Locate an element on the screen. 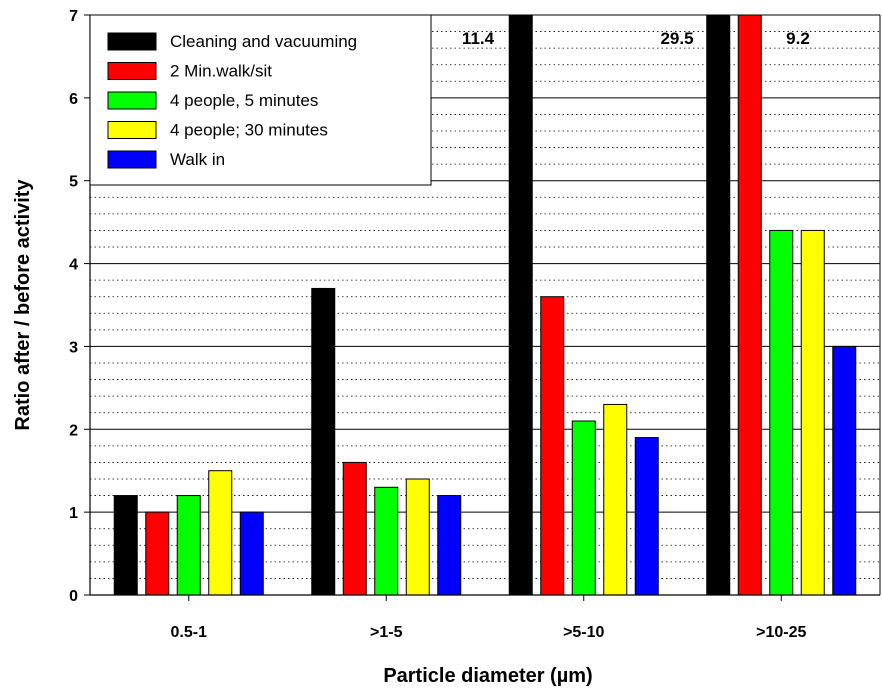 This screenshot has height=693, width=882. overflow-labels: 11.4 29.5 9.2 is located at coordinates (636, 38).